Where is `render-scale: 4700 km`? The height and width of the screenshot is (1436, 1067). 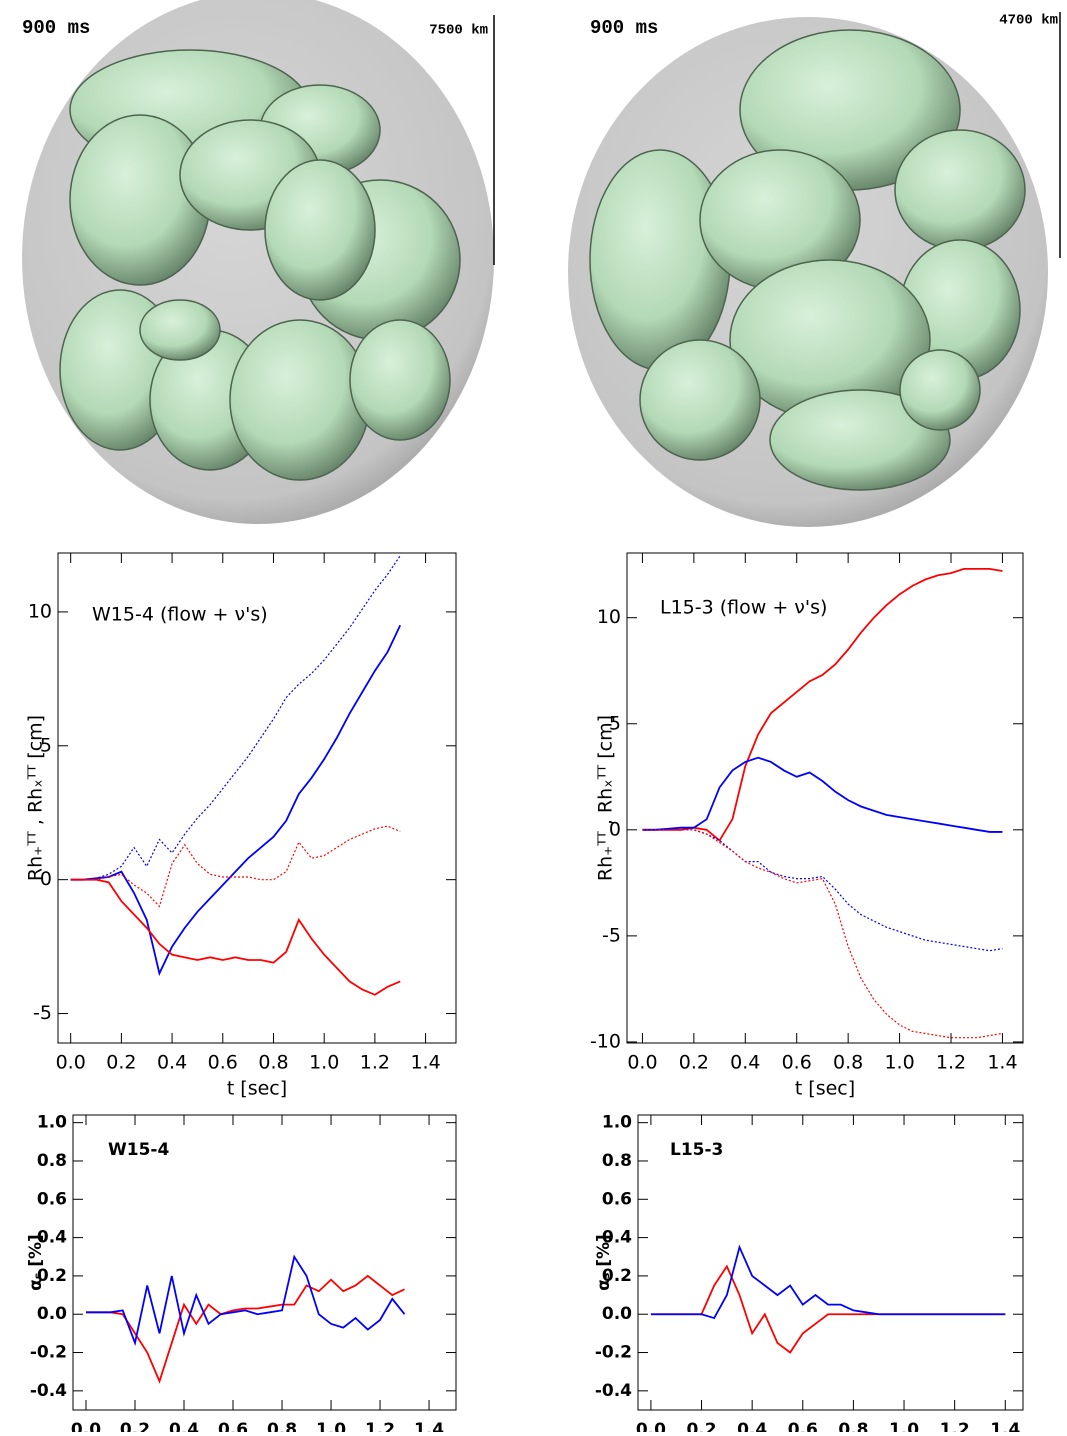
render-scale: 4700 km is located at coordinates (1028, 21).